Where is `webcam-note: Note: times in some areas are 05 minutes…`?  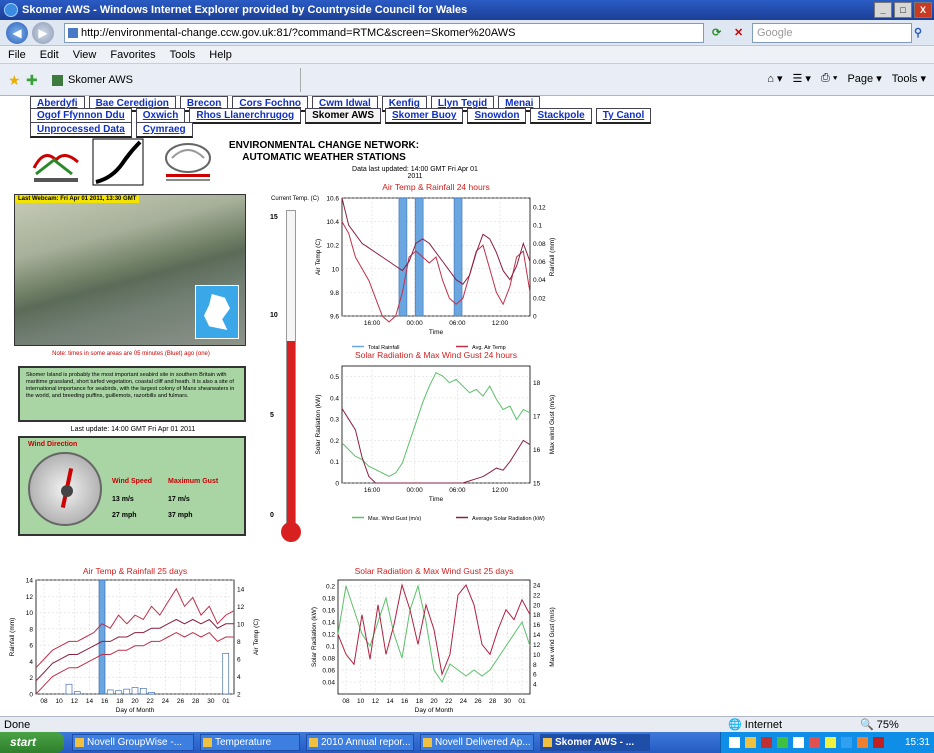
webcam-note: Note: times in some areas are 05 minutes… is located at coordinates (131, 354).